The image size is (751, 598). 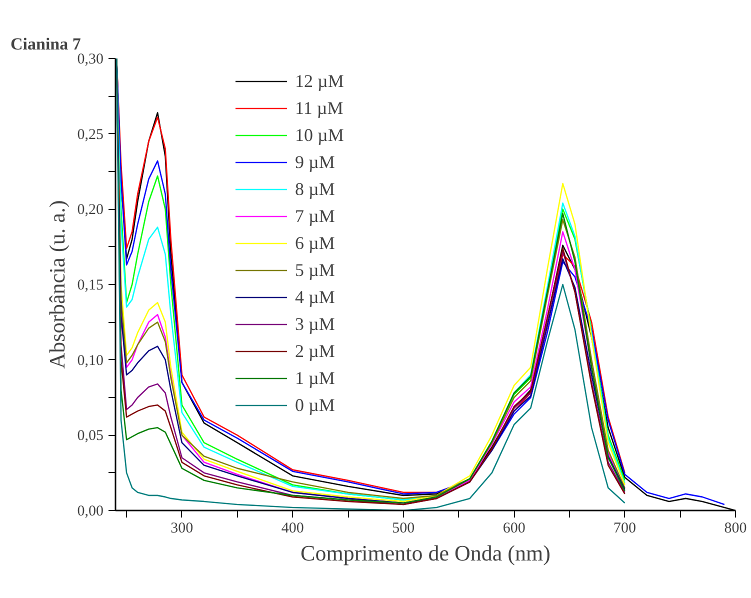 What do you see at coordinates (90, 436) in the screenshot?
I see `y-tick-label: 0,05` at bounding box center [90, 436].